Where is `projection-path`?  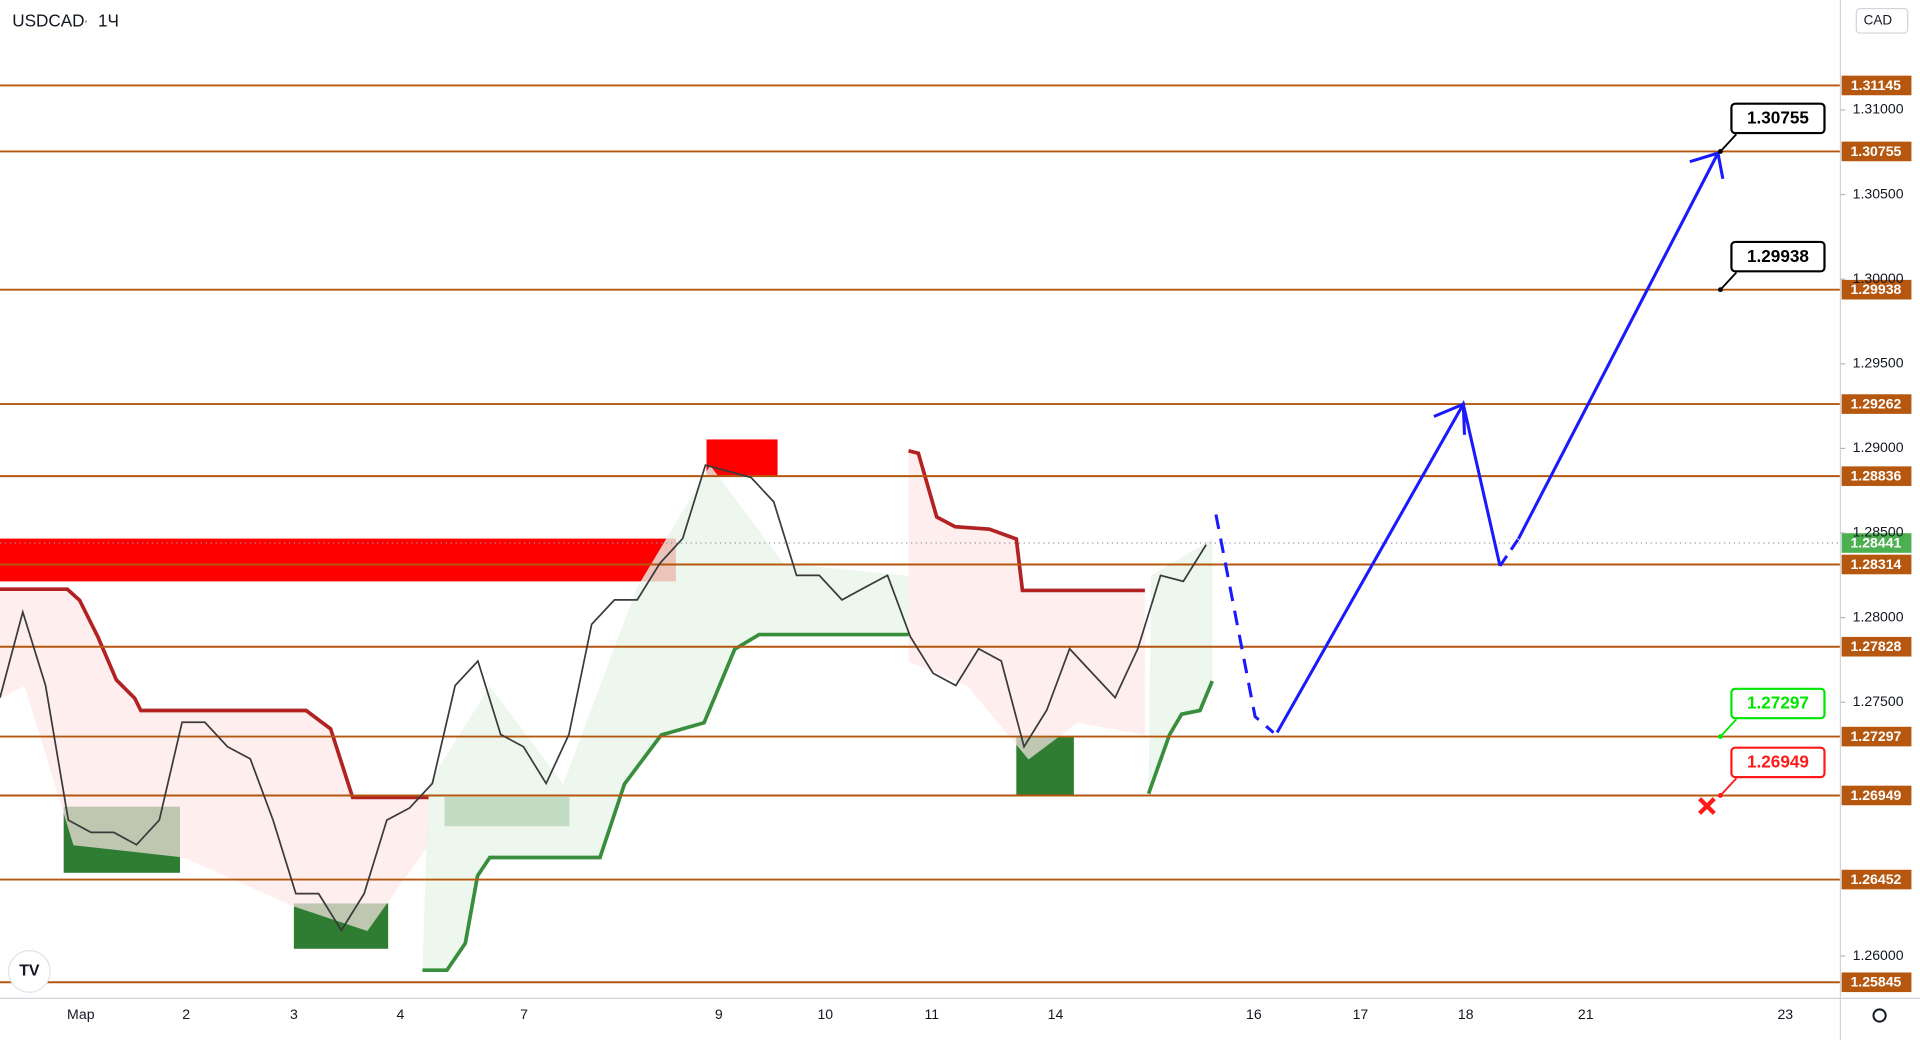
projection-path is located at coordinates (1618, 346).